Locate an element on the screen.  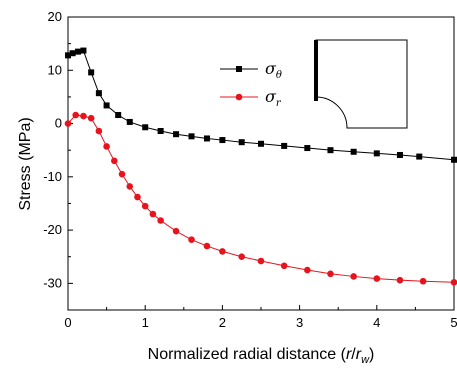
y-tick-label: -10 is located at coordinates (52, 176).